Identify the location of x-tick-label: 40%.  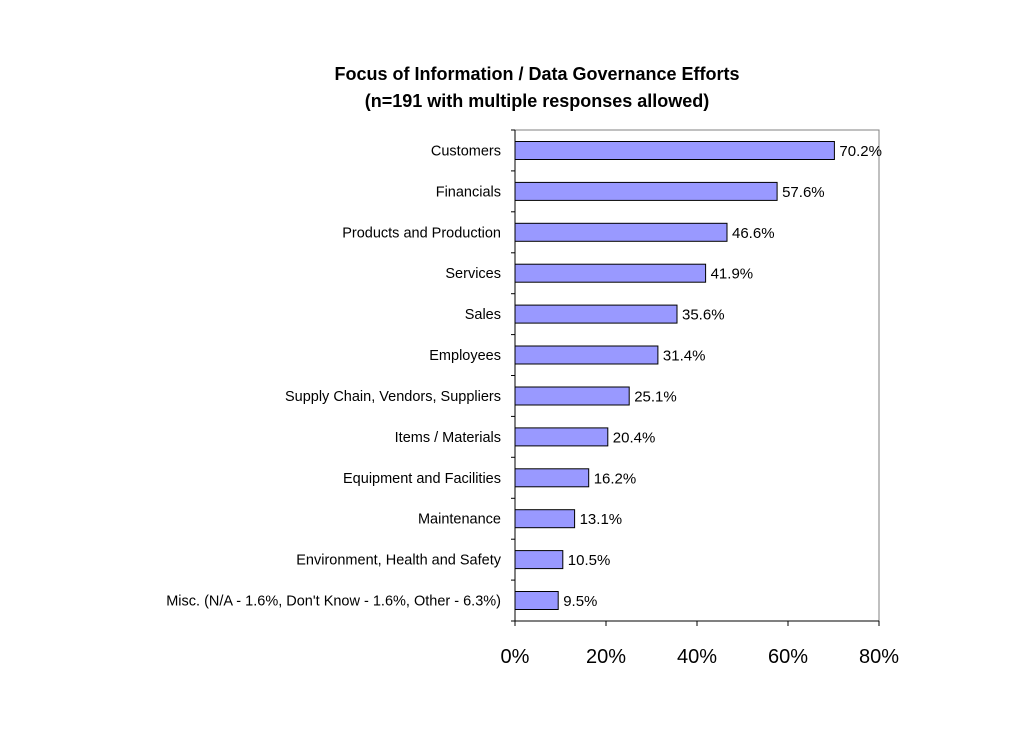
(697, 657).